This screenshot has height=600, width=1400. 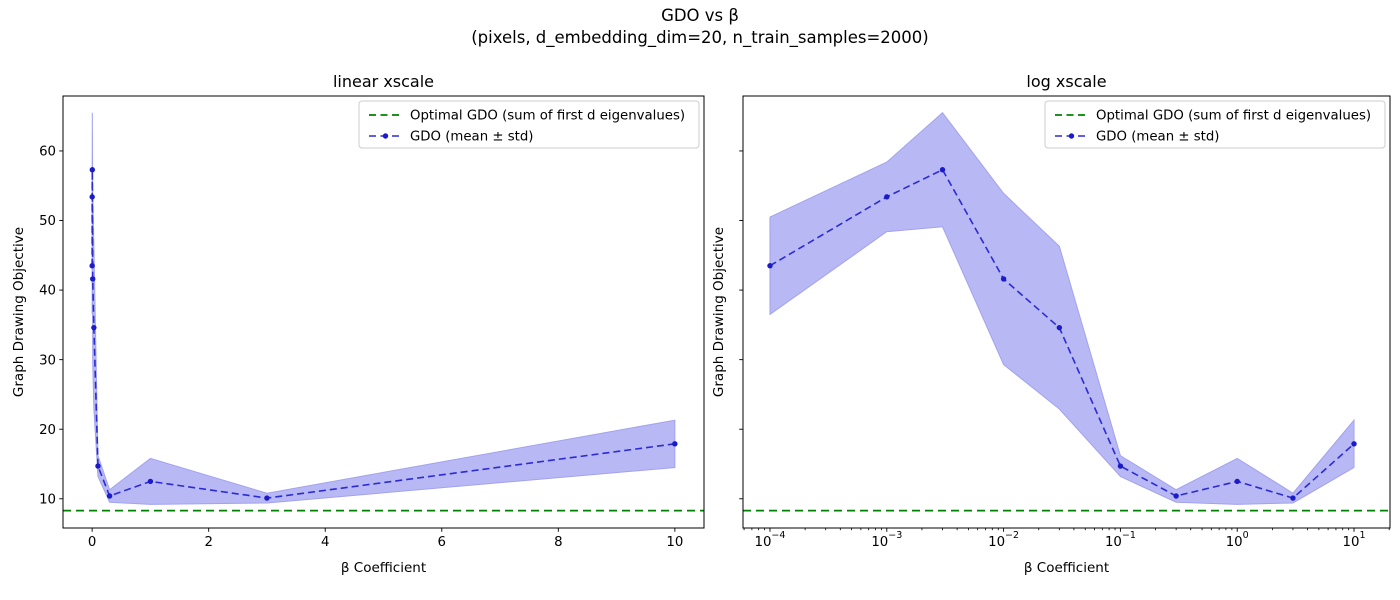 I want to click on x-tick-label: 10⁻³, so click(x=886, y=539).